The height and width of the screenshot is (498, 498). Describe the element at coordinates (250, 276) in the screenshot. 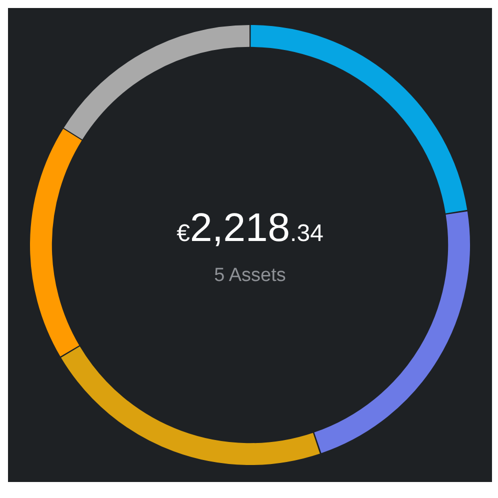

I see `text: 5 Assets` at that location.